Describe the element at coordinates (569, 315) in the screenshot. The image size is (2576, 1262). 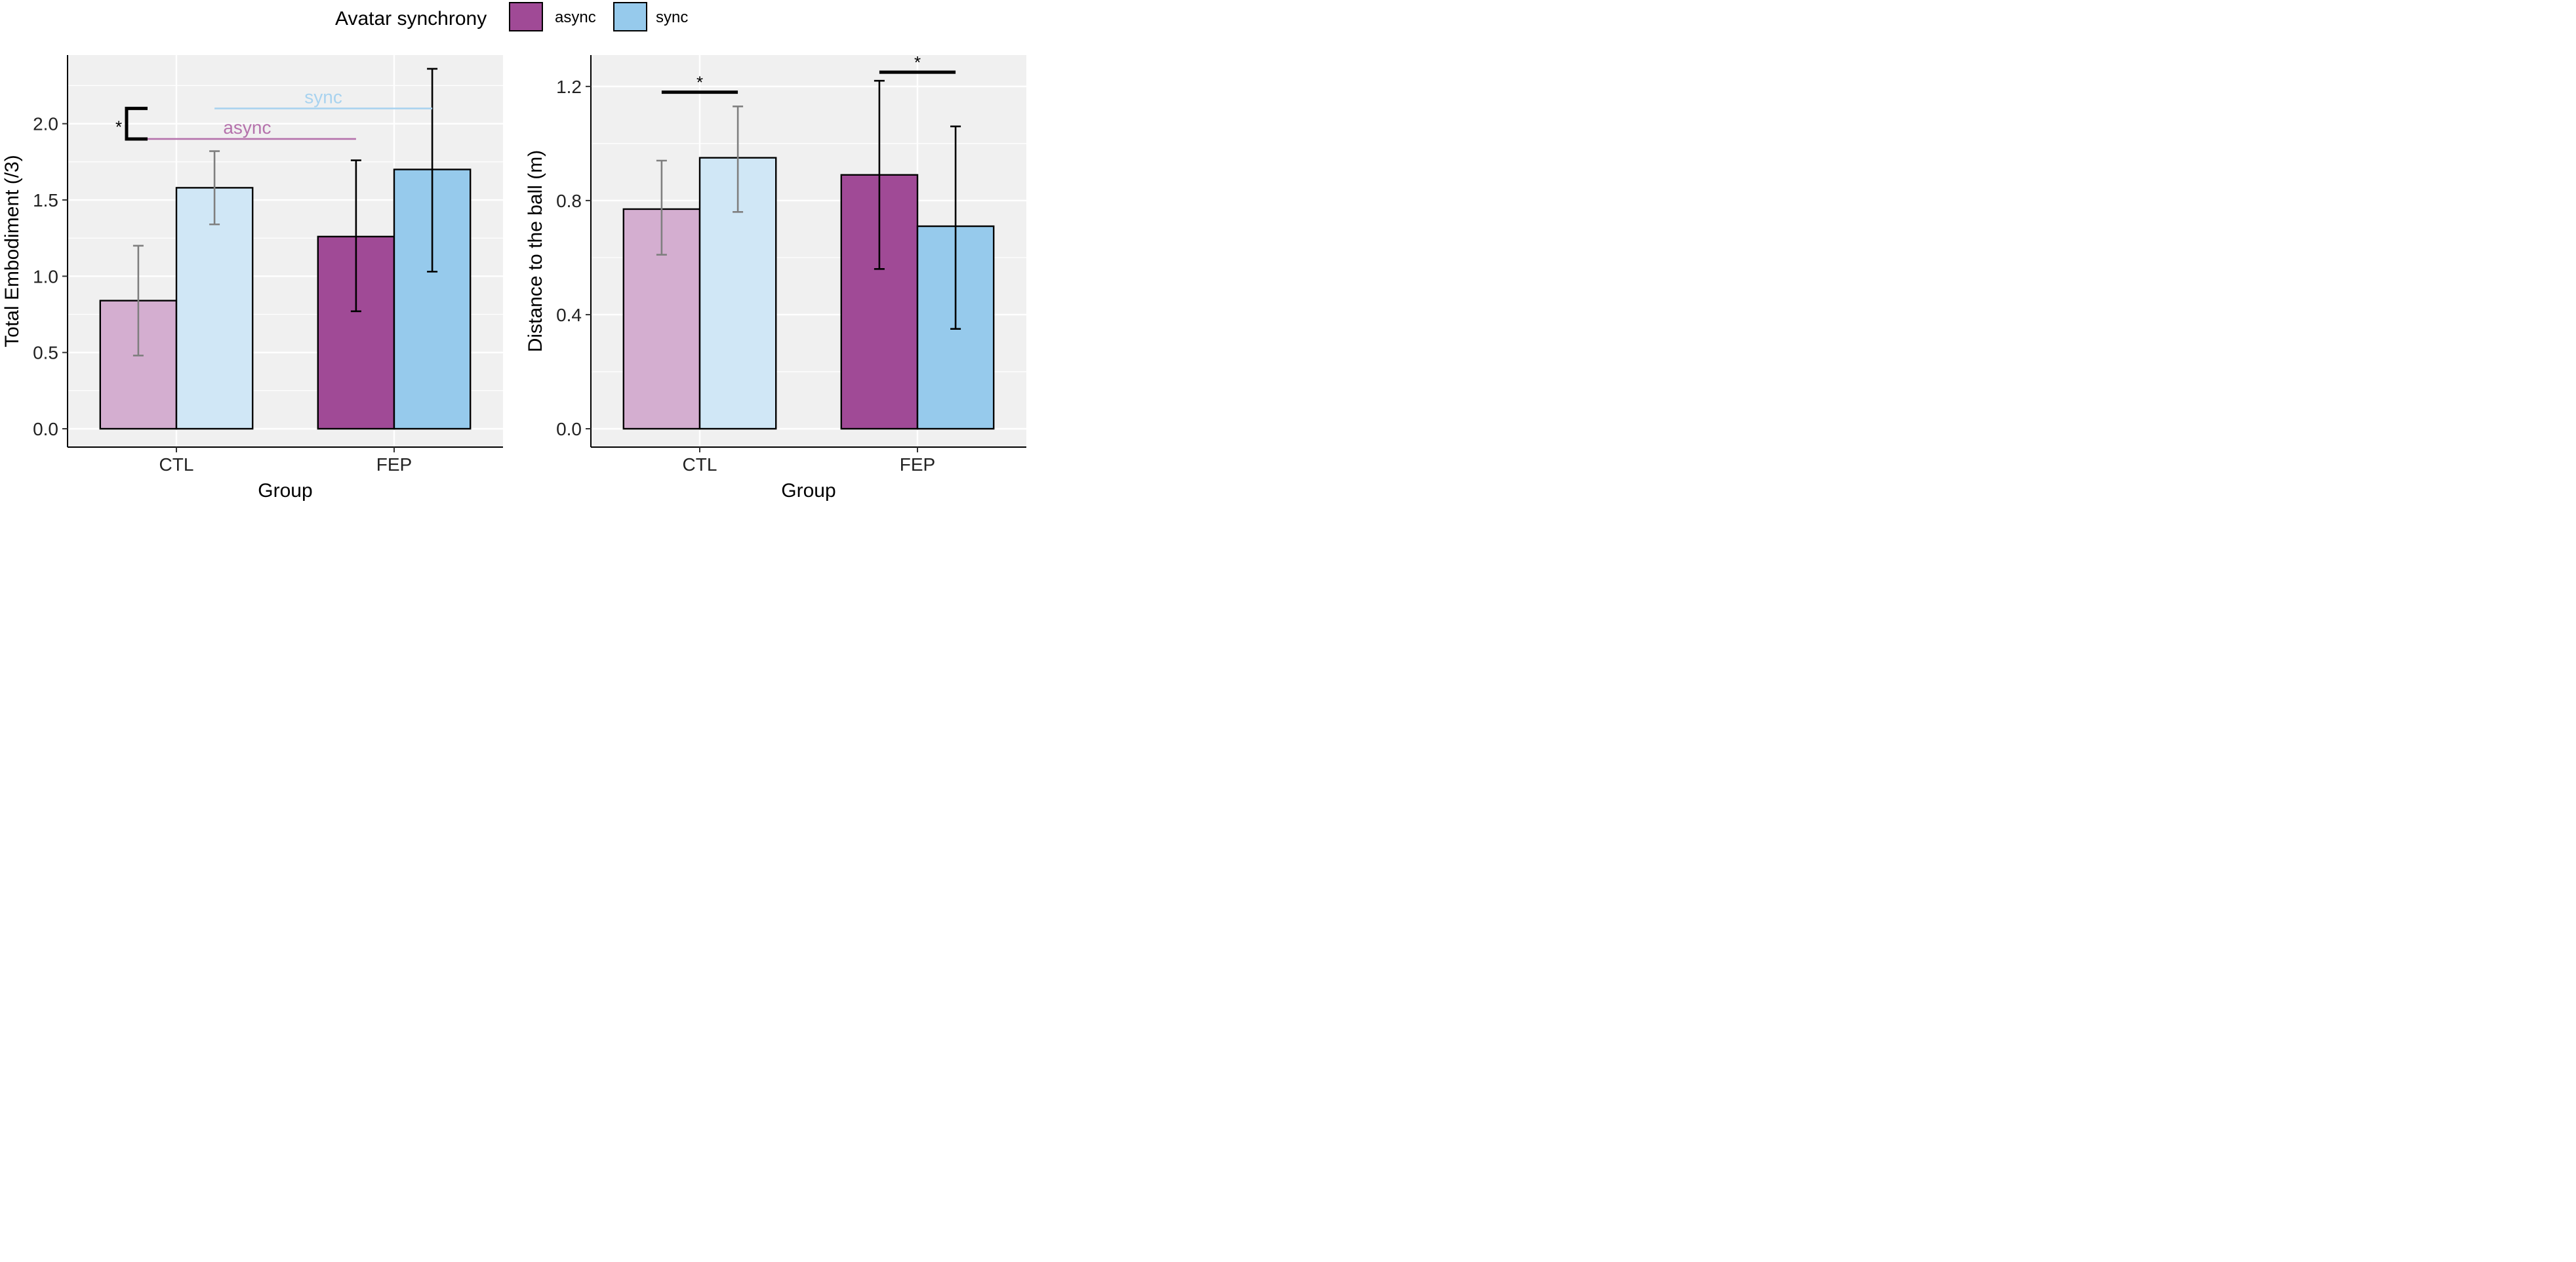
I see `y-tick-label: 0.4` at that location.